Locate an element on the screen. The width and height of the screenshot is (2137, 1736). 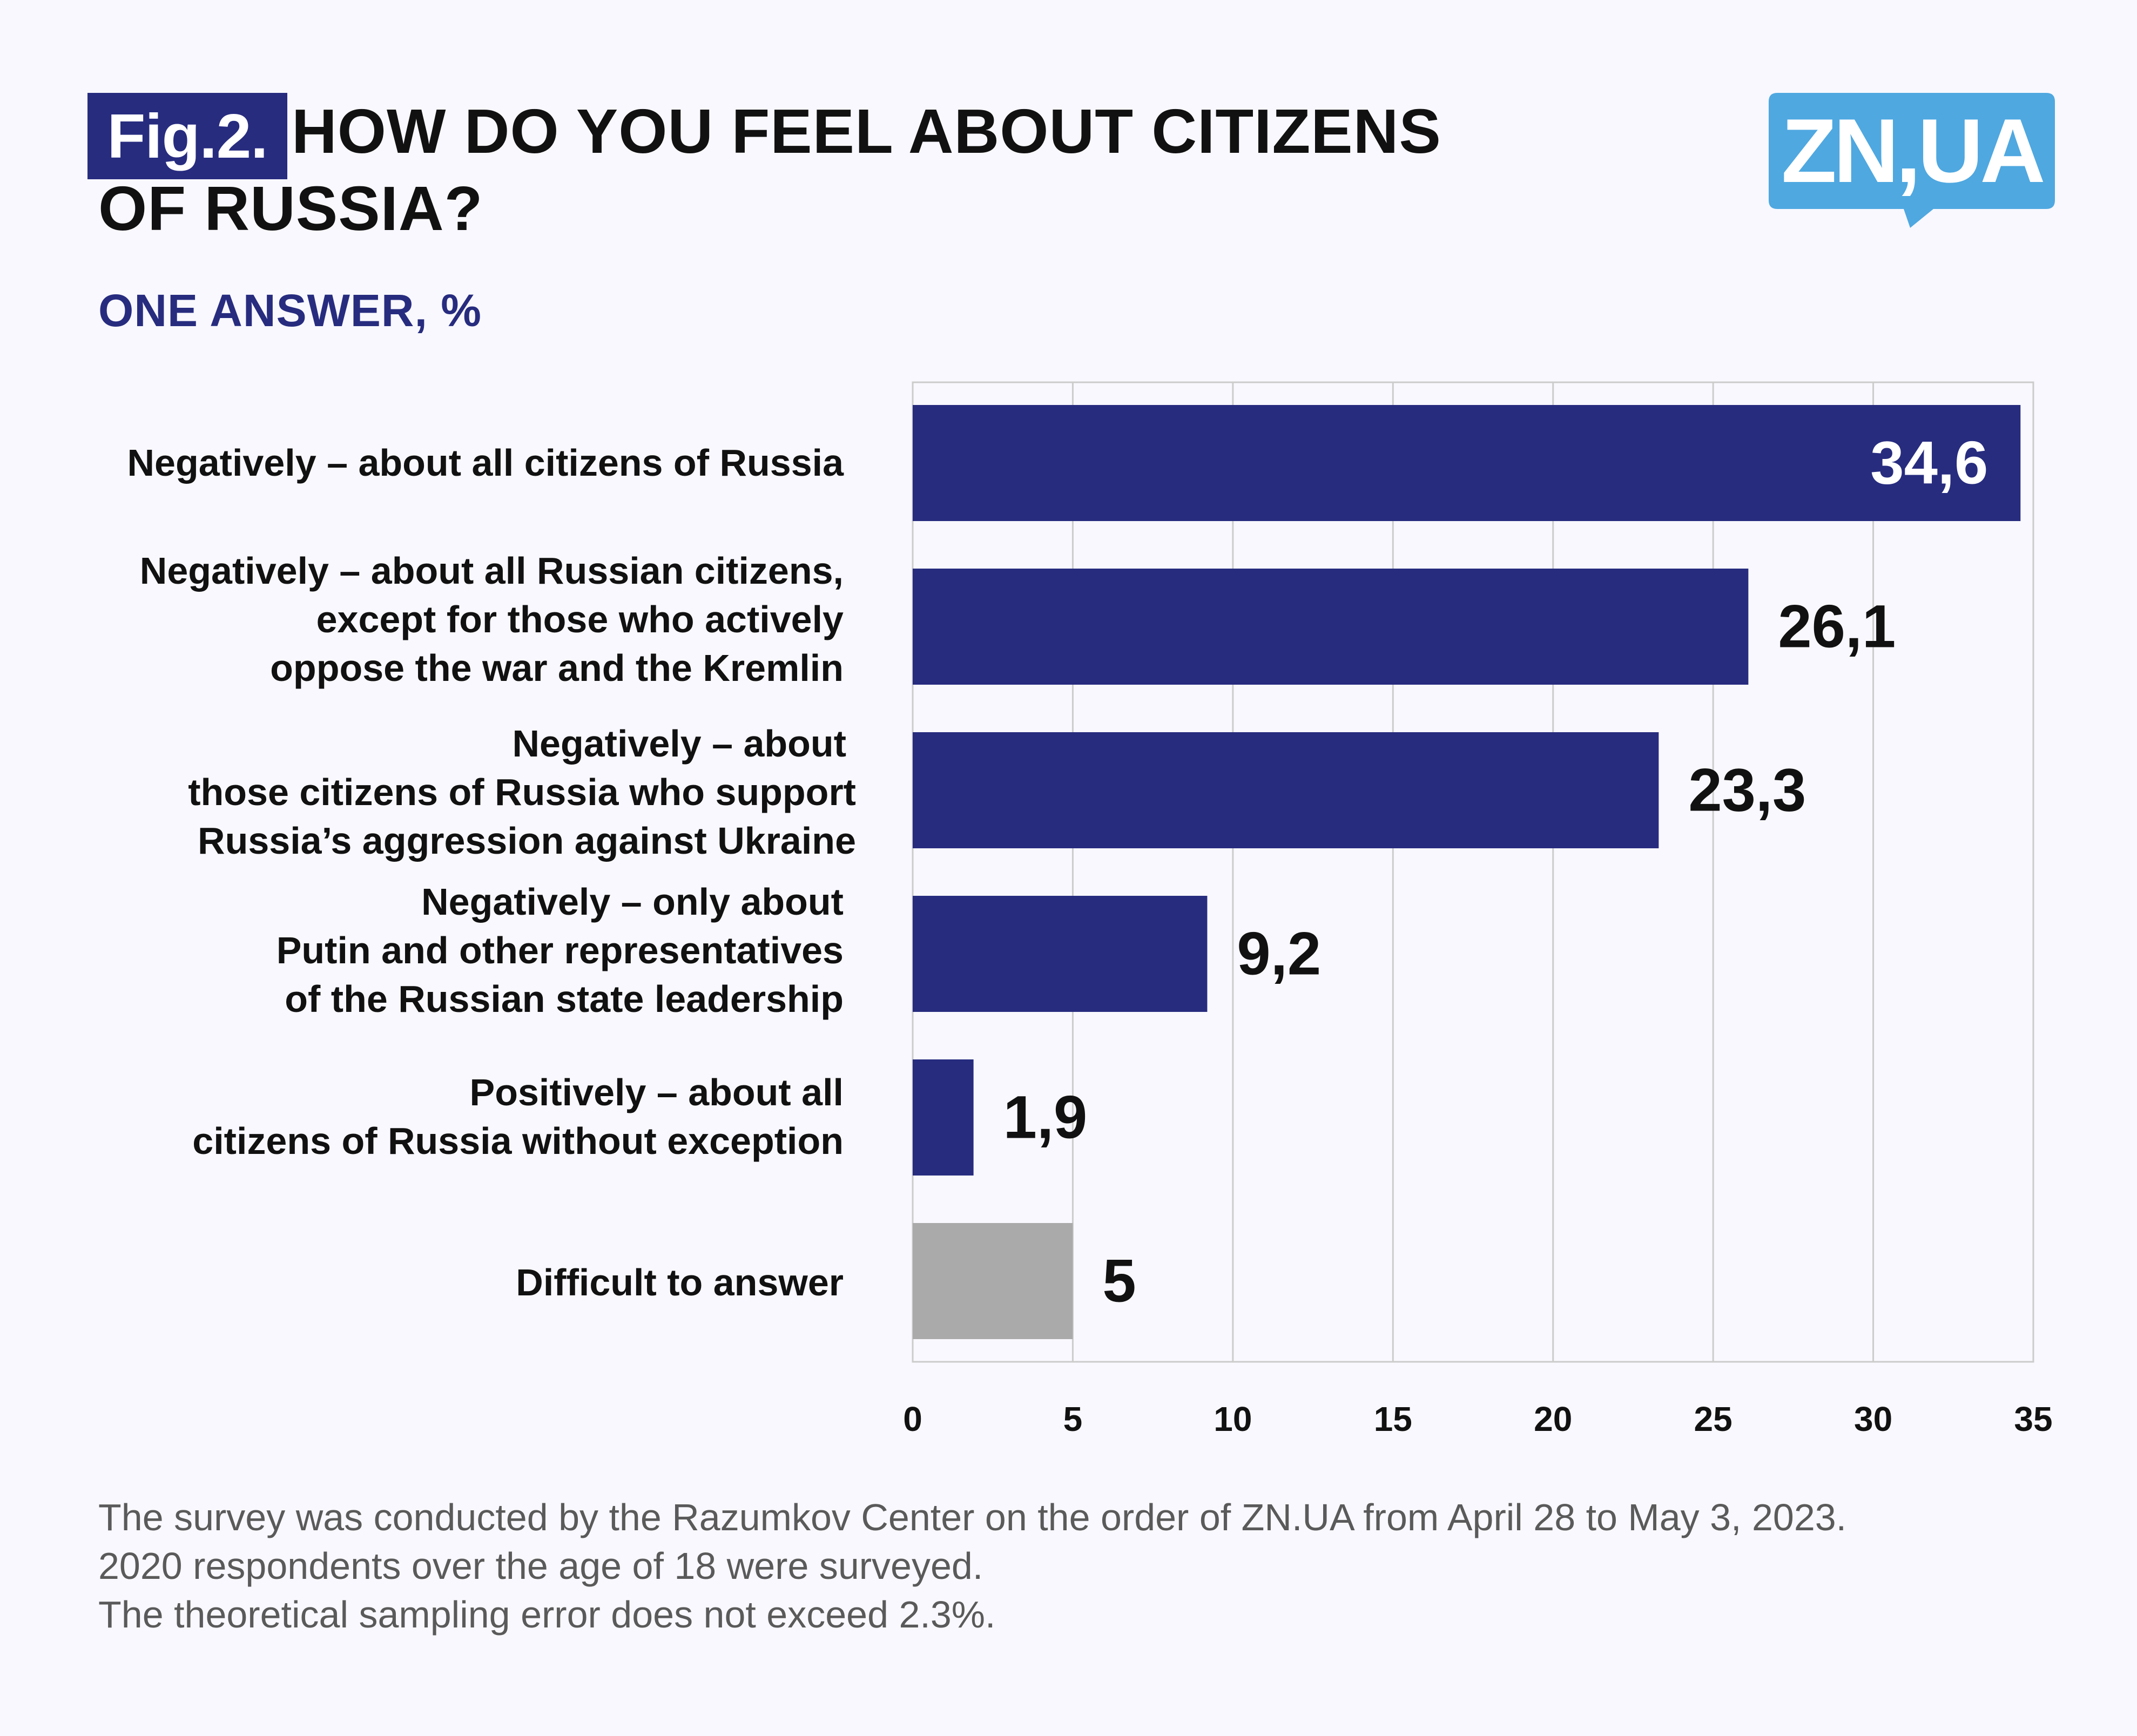
logo-speech-bubble-icon is located at coordinates (1912, 160).